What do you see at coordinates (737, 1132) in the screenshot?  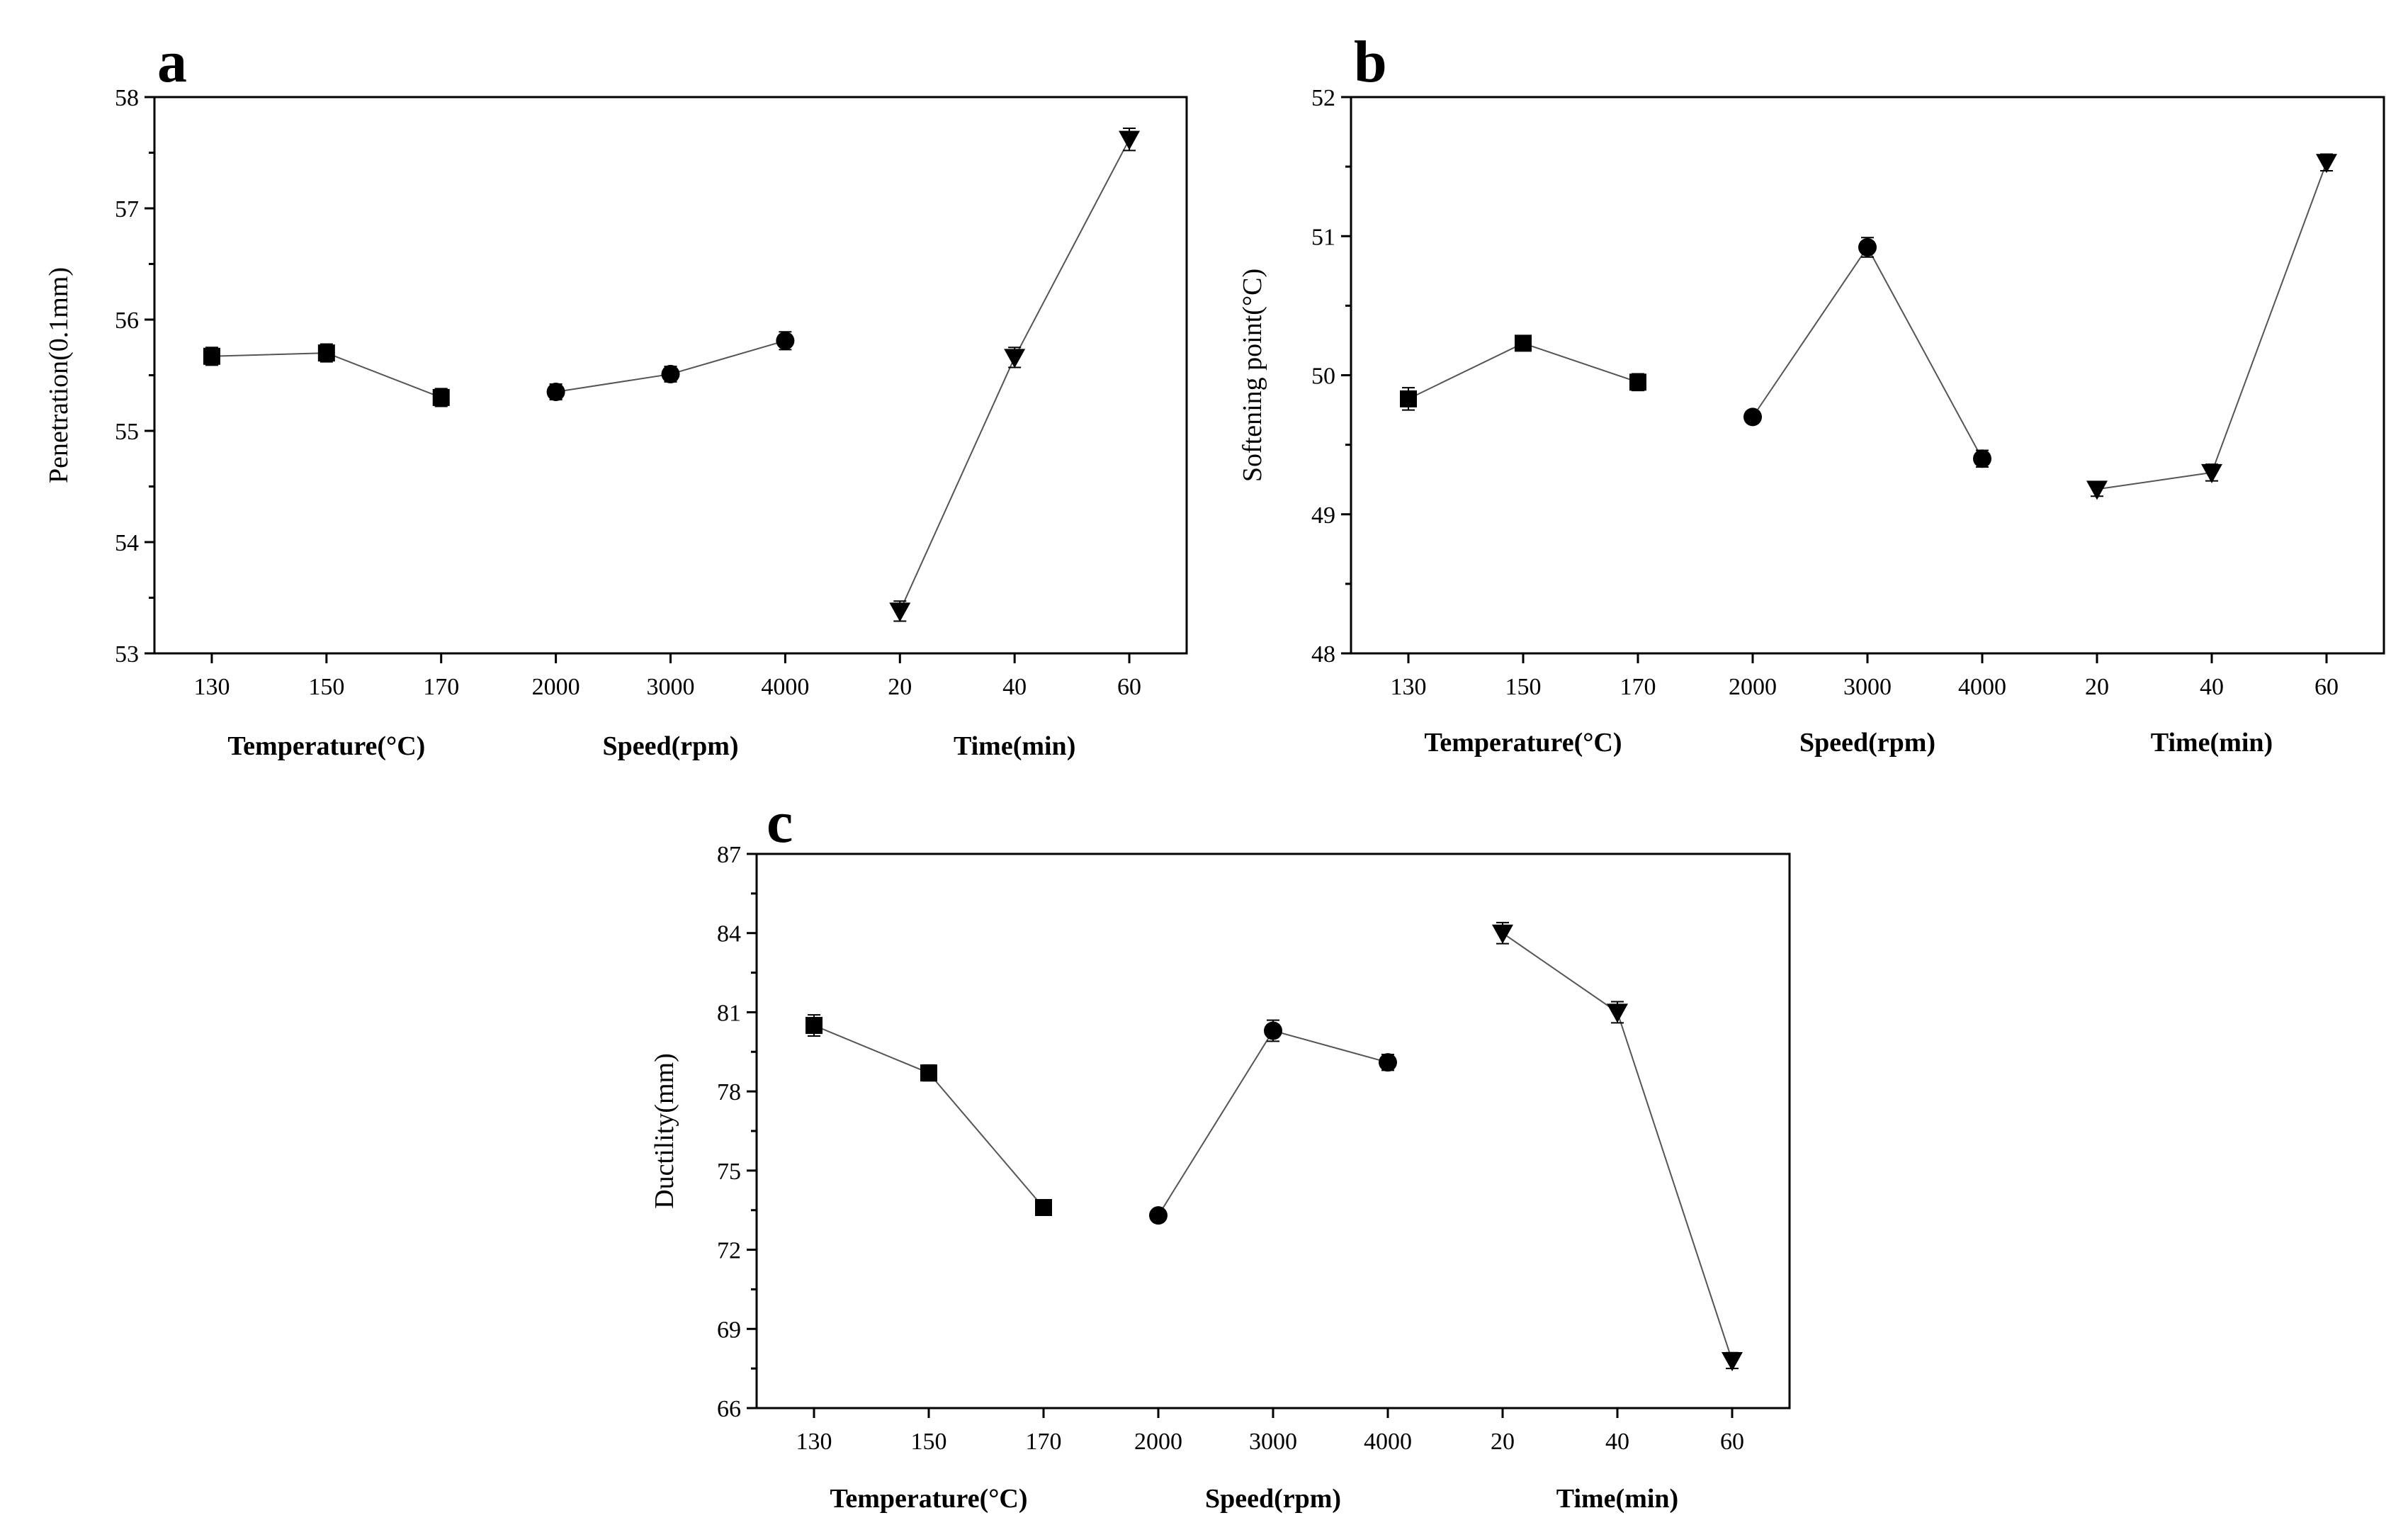 I see `y-axis: 66 69 72 75 78 81 84 87` at bounding box center [737, 1132].